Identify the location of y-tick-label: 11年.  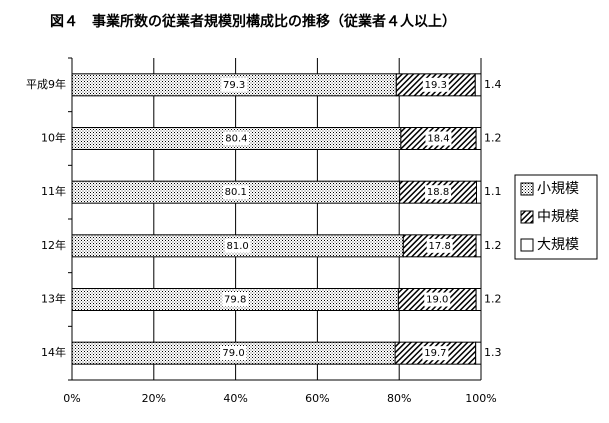
(53, 191).